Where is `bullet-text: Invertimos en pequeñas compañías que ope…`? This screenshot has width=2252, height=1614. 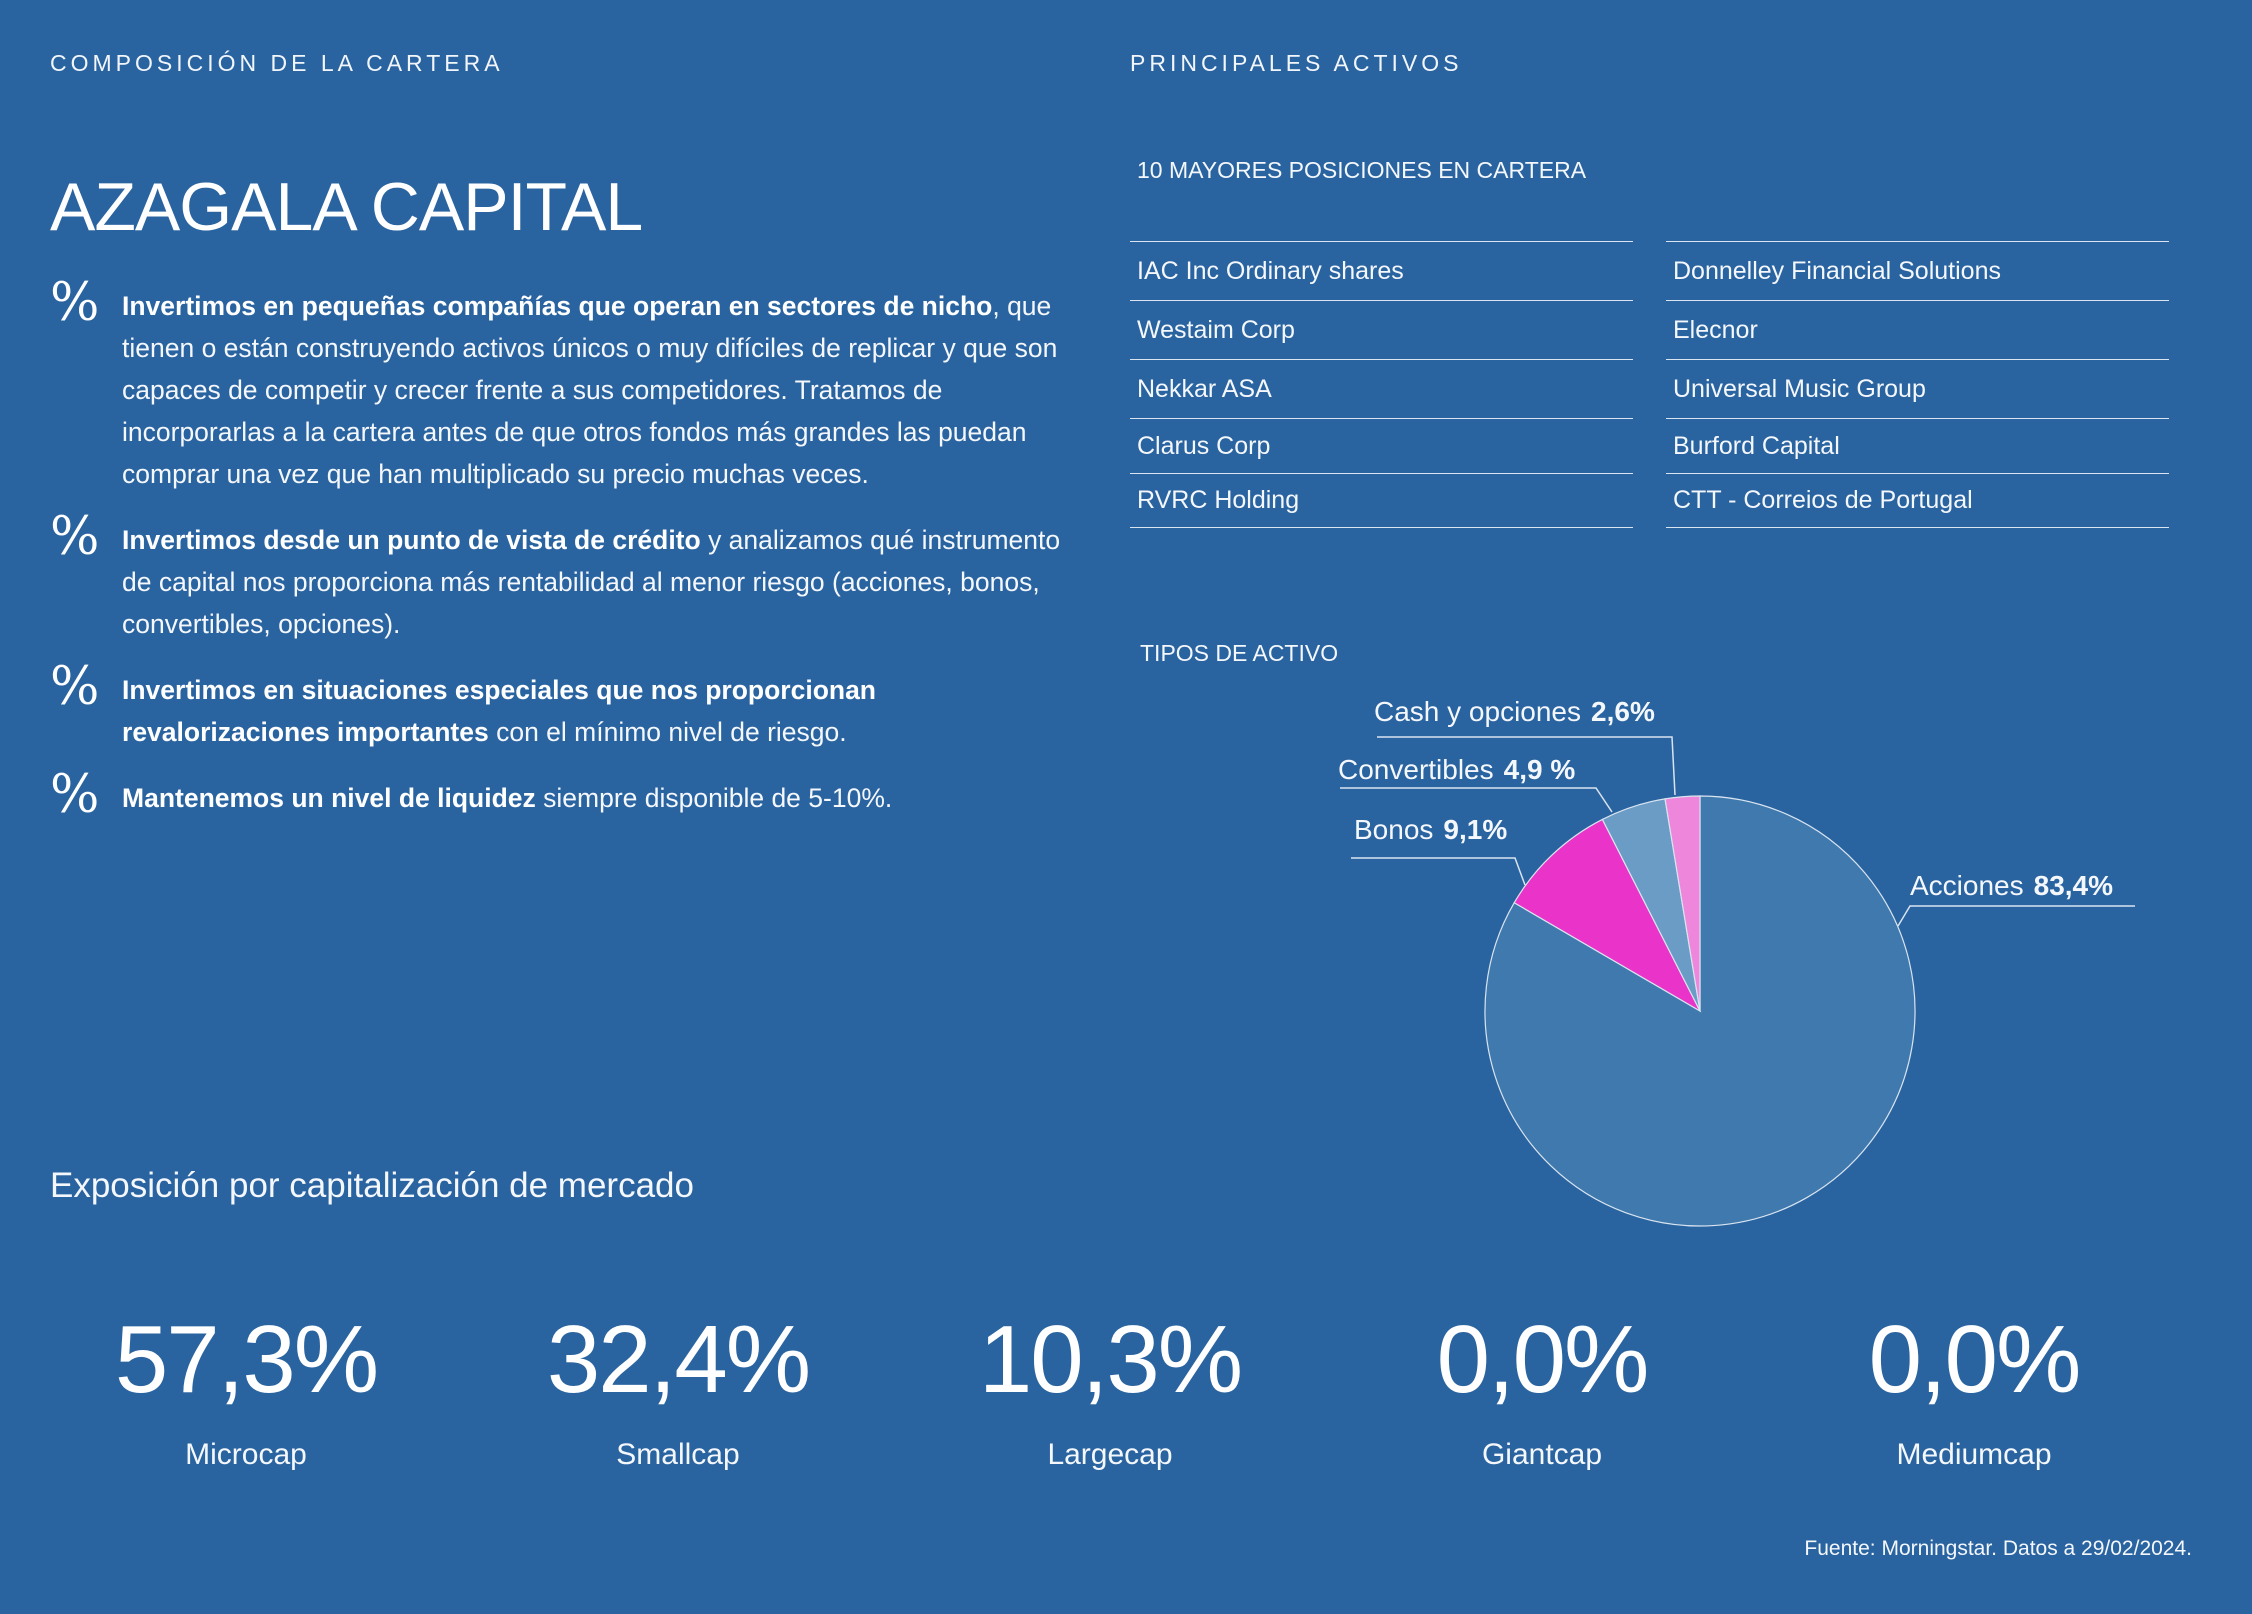
bullet-text: Invertimos en pequeñas compañías que ope… is located at coordinates (606, 390).